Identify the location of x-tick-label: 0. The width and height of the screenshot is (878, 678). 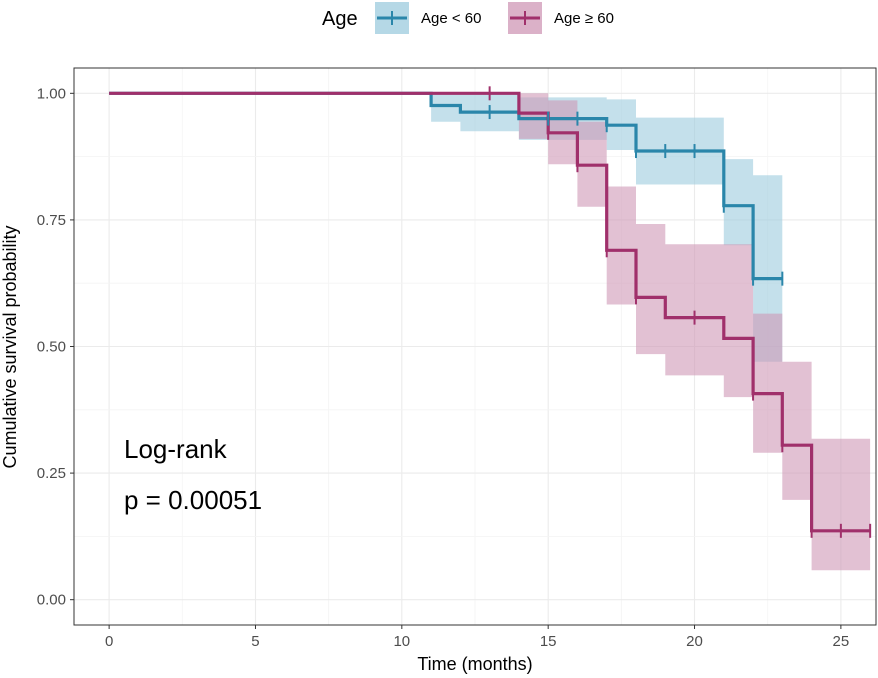
(109, 641).